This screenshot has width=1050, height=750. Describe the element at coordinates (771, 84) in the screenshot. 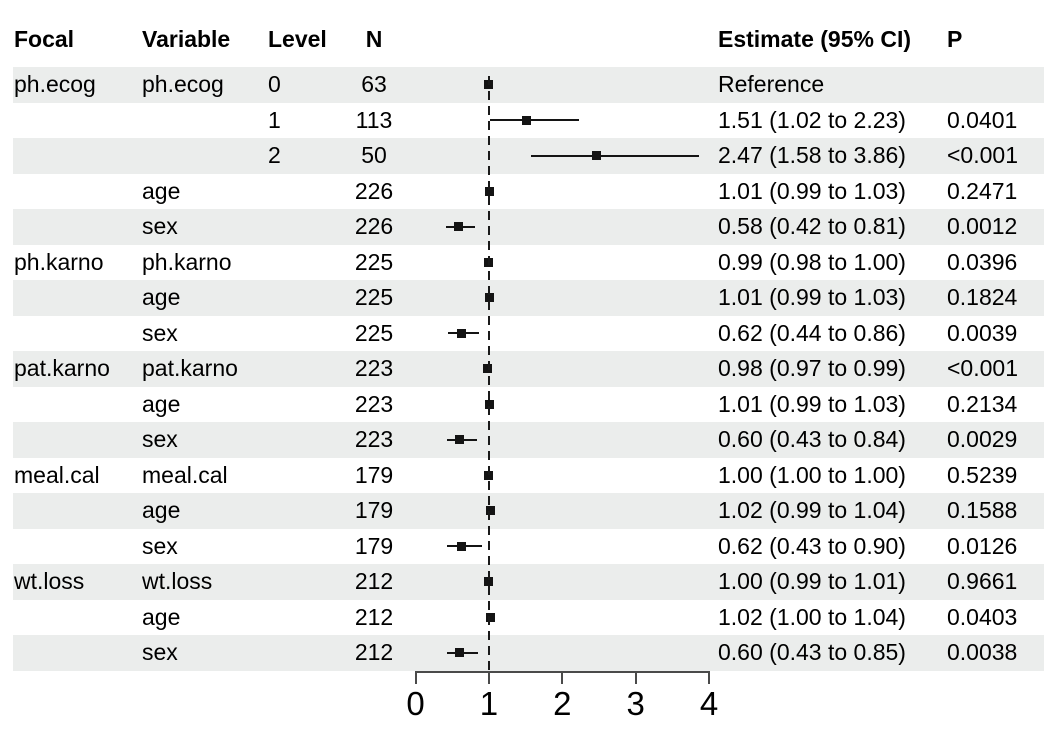

I see `cell-estimate: Reference` at that location.